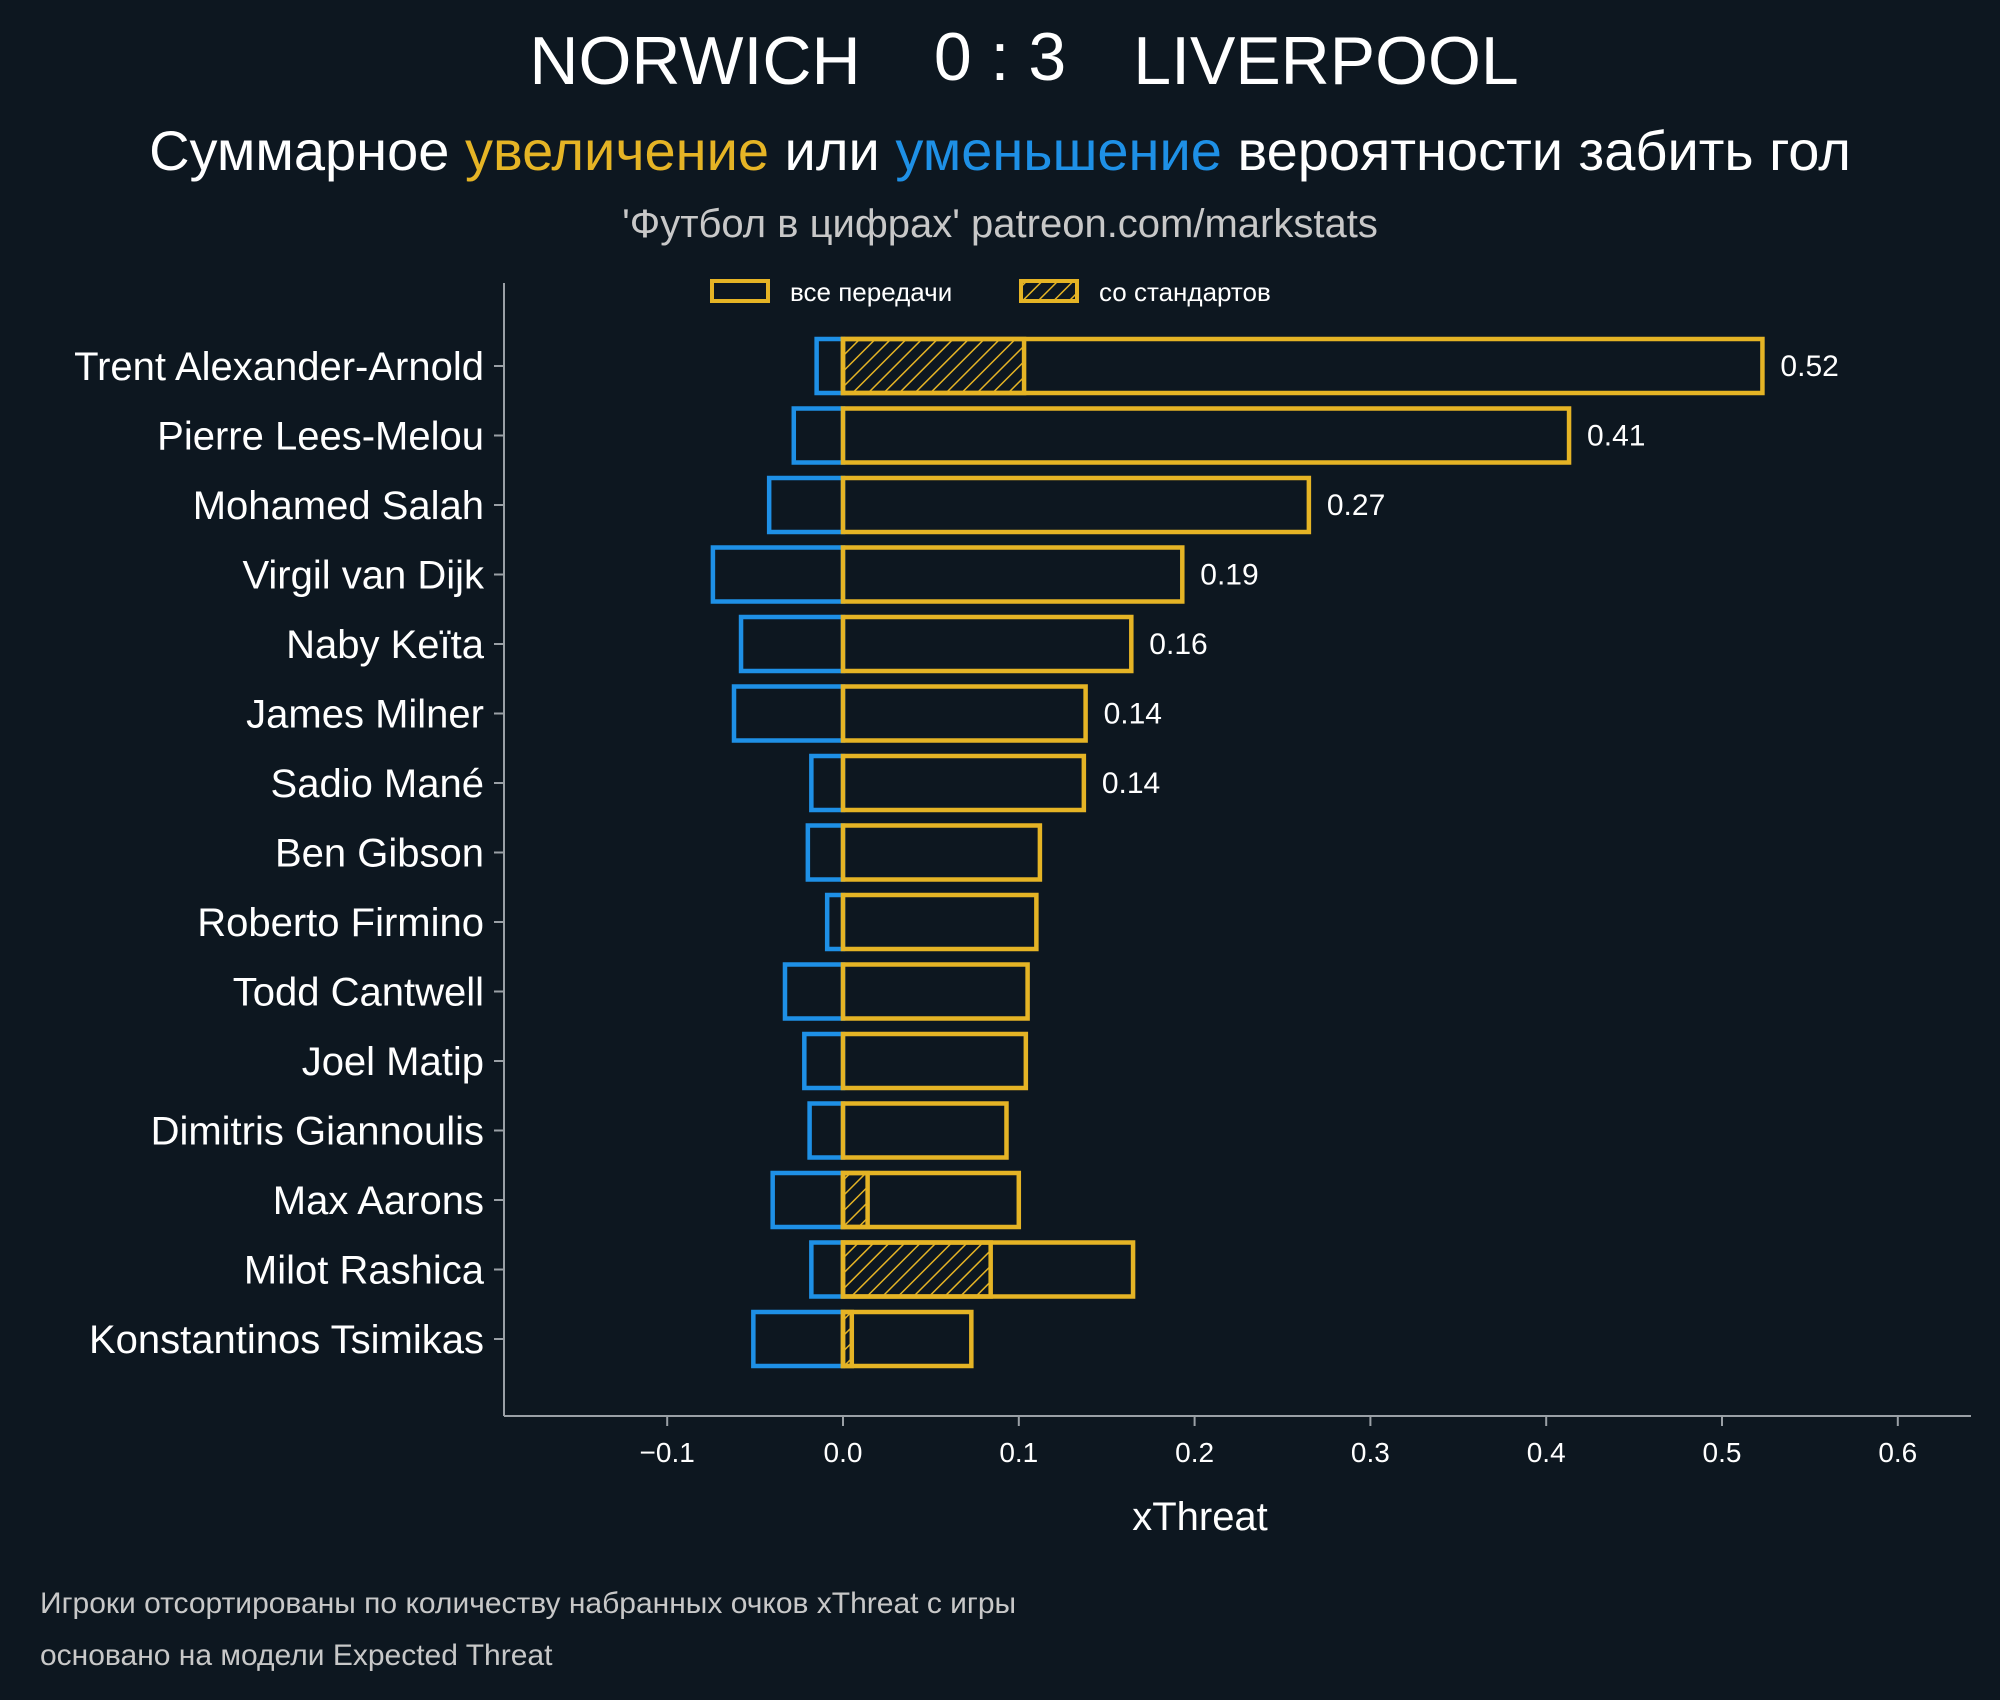 The image size is (2000, 1700). What do you see at coordinates (617, 150) in the screenshot?
I see `subtitle-highlight-up: увеличение` at bounding box center [617, 150].